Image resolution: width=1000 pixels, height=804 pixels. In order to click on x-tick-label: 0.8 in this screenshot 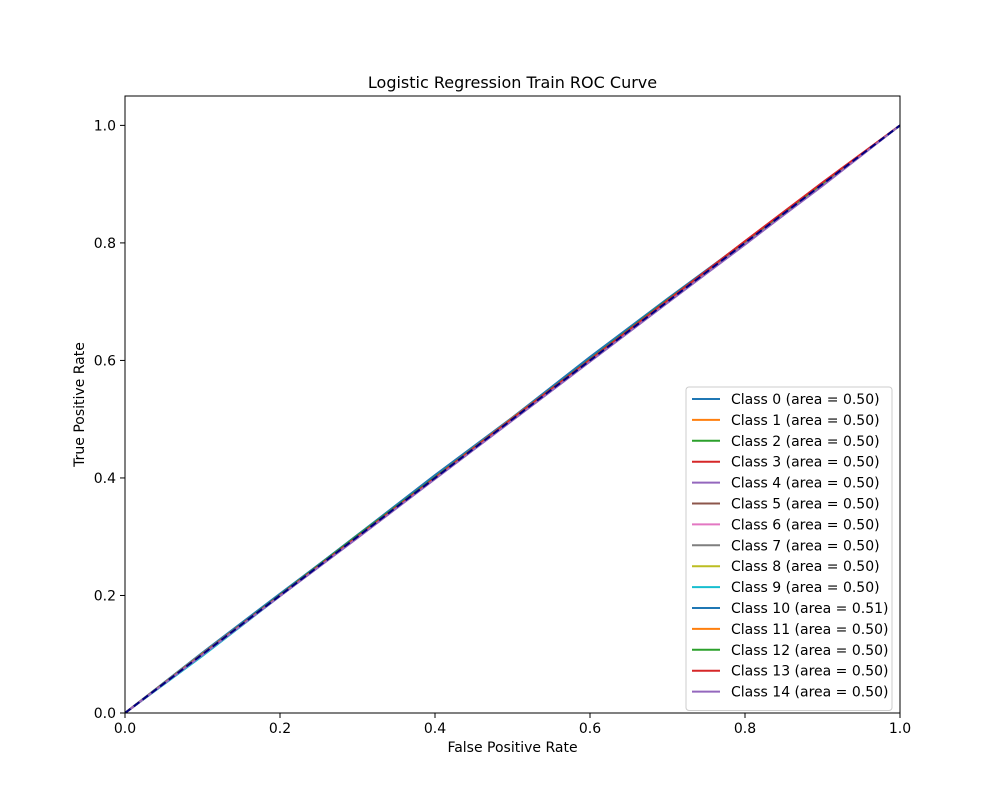, I will do `click(745, 729)`.